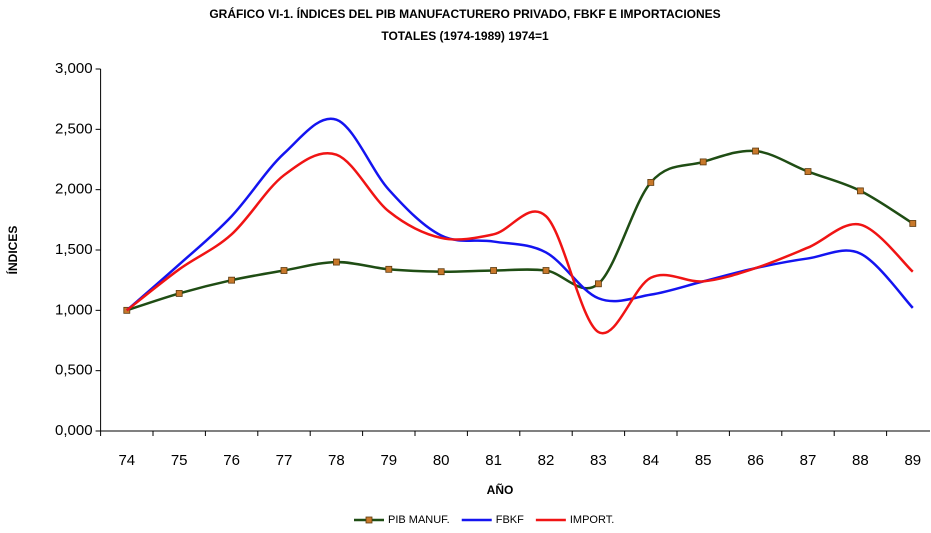  Describe the element at coordinates (493, 460) in the screenshot. I see `x-tick-label: 81` at that location.